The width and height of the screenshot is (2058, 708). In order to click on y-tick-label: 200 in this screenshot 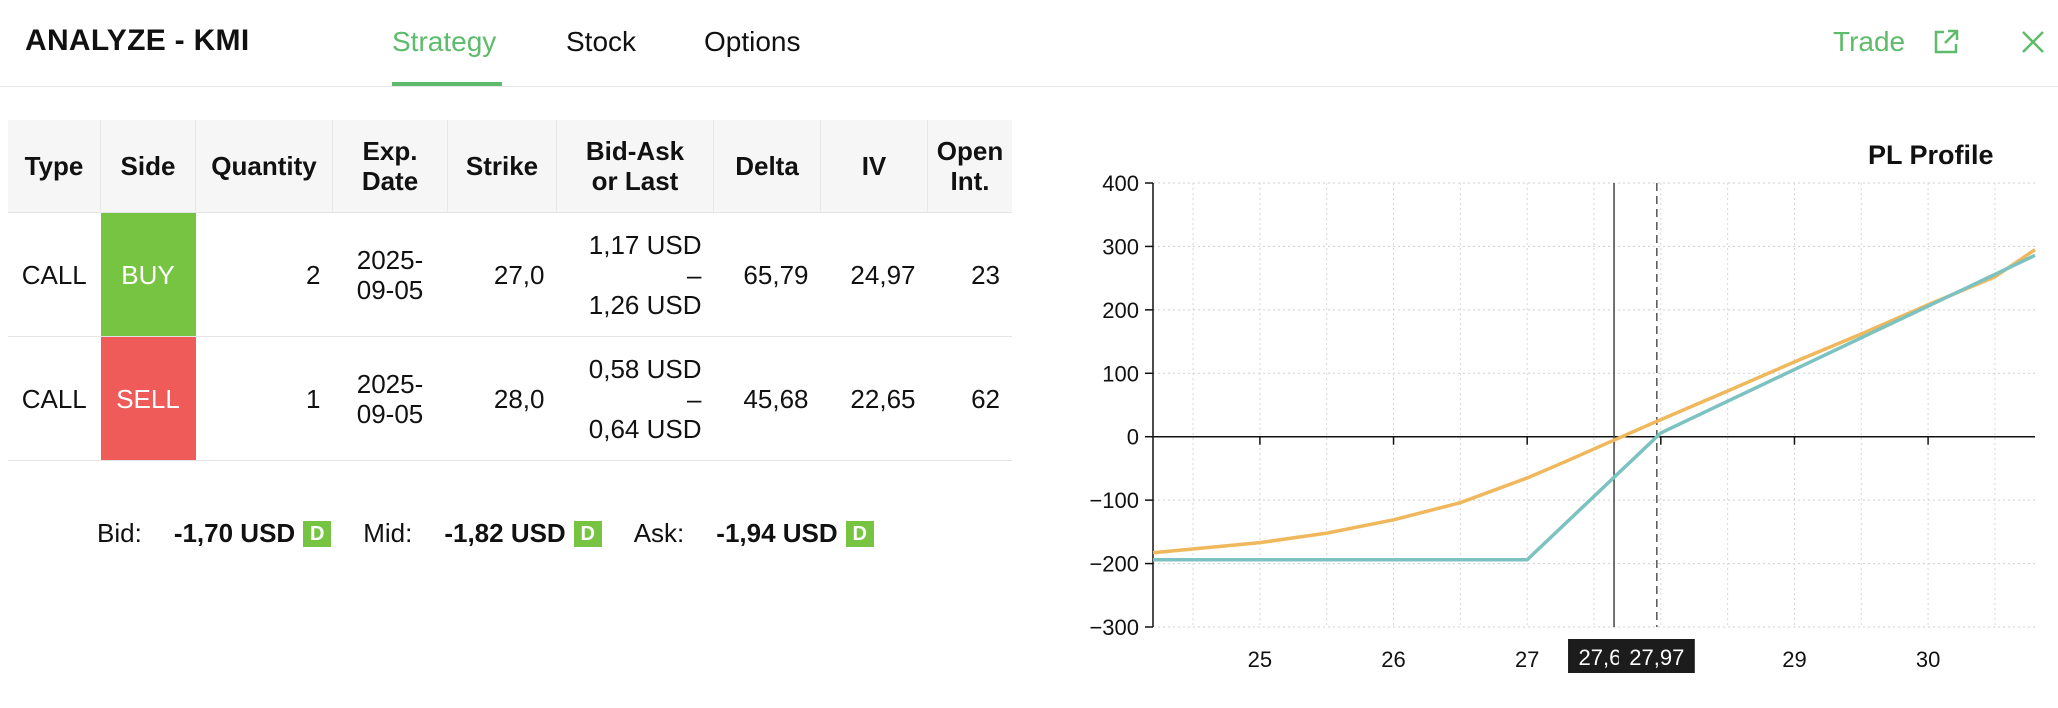, I will do `click(1120, 310)`.